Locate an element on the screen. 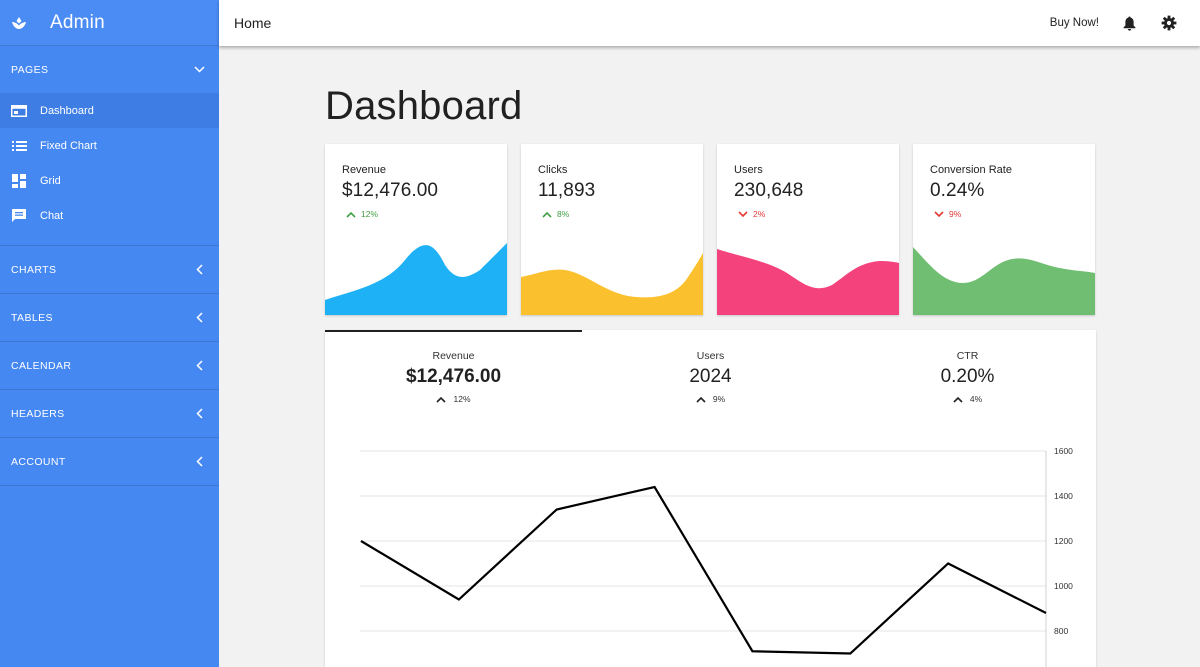 The height and width of the screenshot is (667, 1200). card-value: 11,893 is located at coordinates (567, 190).